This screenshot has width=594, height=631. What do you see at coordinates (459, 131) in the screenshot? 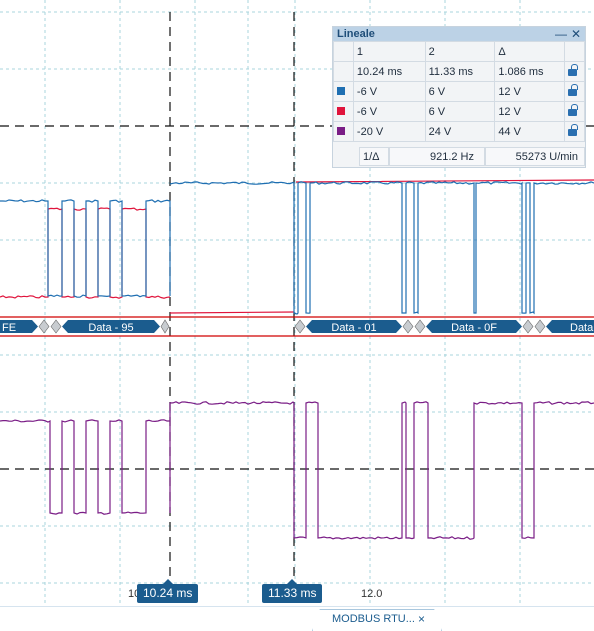
I see `ruler-channel-row: -20 V 24 V 44 V` at bounding box center [459, 131].